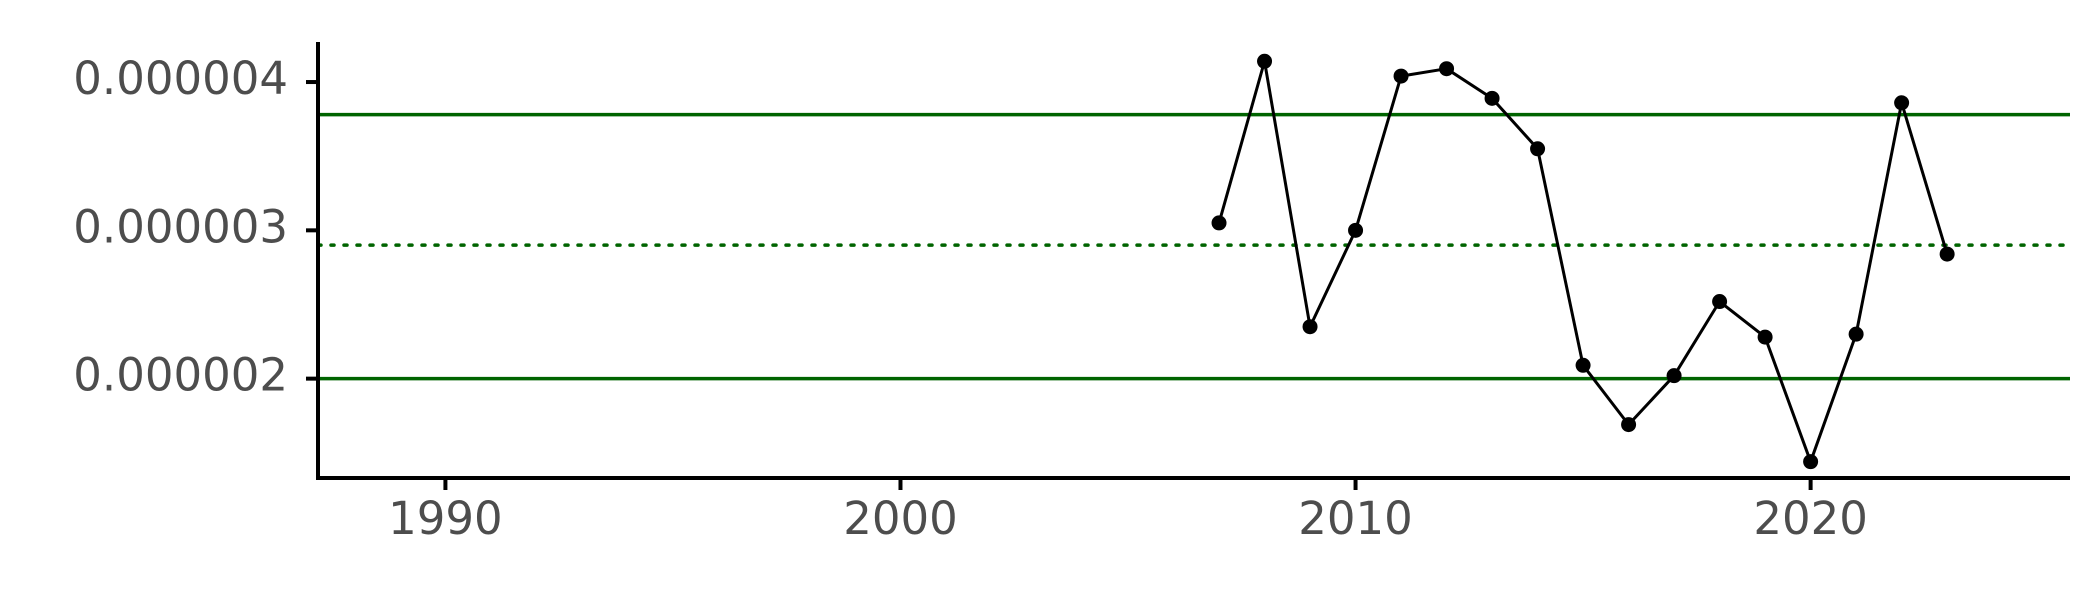 Image resolution: width=2100 pixels, height=604 pixels. I want to click on x-tick-label: 2000, so click(900, 518).